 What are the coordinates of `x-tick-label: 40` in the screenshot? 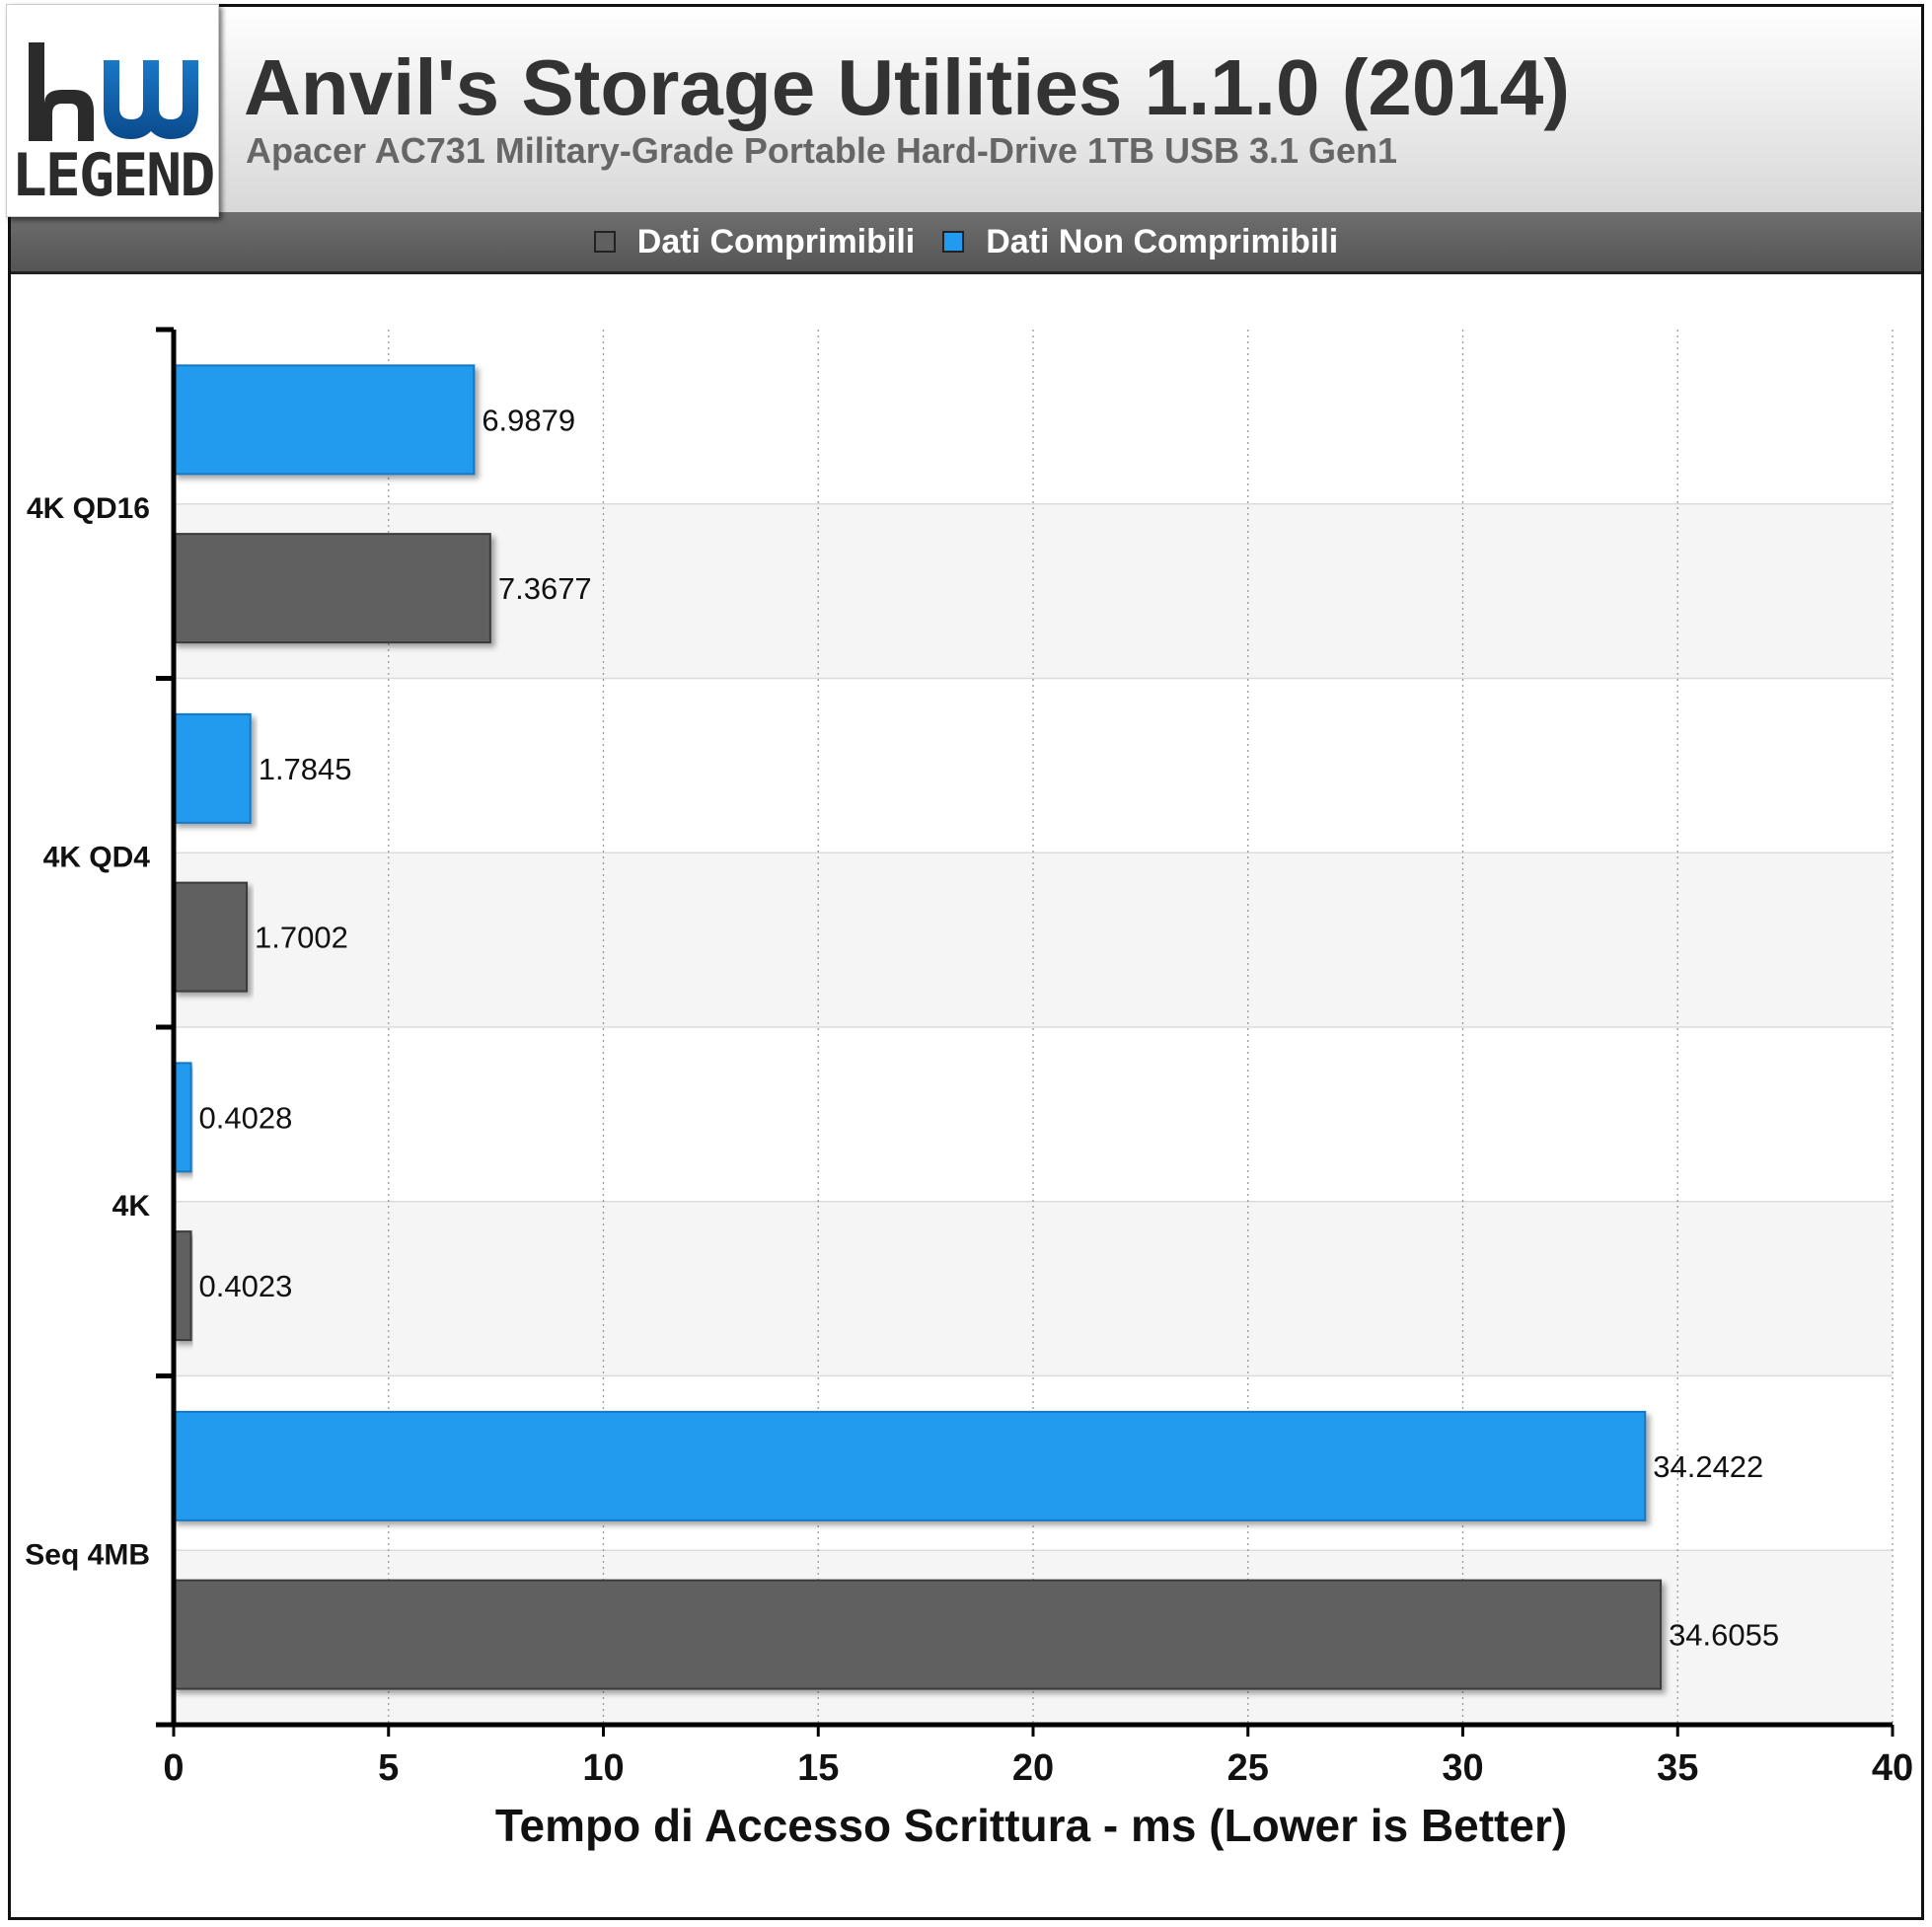 It's located at (1892, 1768).